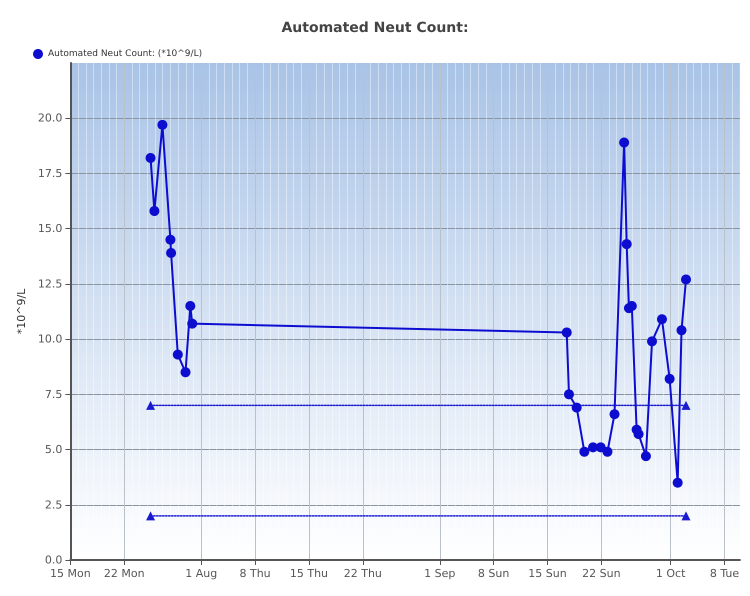 The image size is (750, 596). Describe the element at coordinates (50, 283) in the screenshot. I see `y-tick-label: 12.5` at that location.